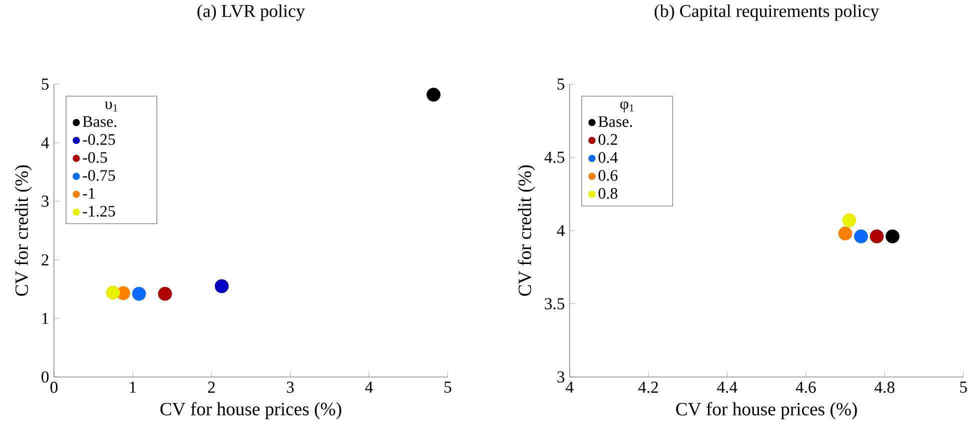  I want to click on x-tick-label: 4.4, so click(727, 387).